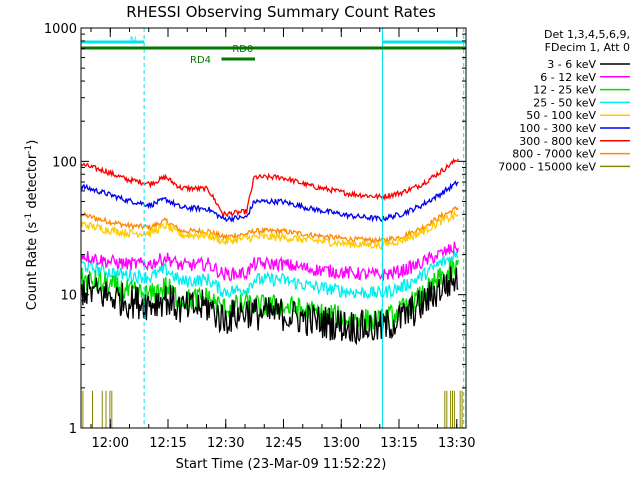 The width and height of the screenshot is (640, 484). Describe the element at coordinates (281, 12) in the screenshot. I see `chart-title: RHESSI Observing Summary Count Rates` at that location.